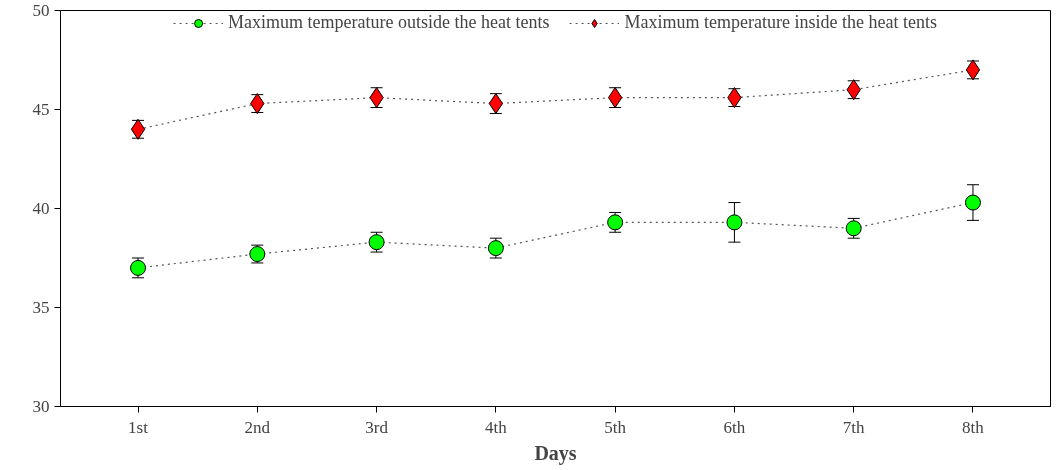 The image size is (1064, 470). What do you see at coordinates (780, 22) in the screenshot?
I see `legend-label: Maximum temperature inside the heat tents` at bounding box center [780, 22].